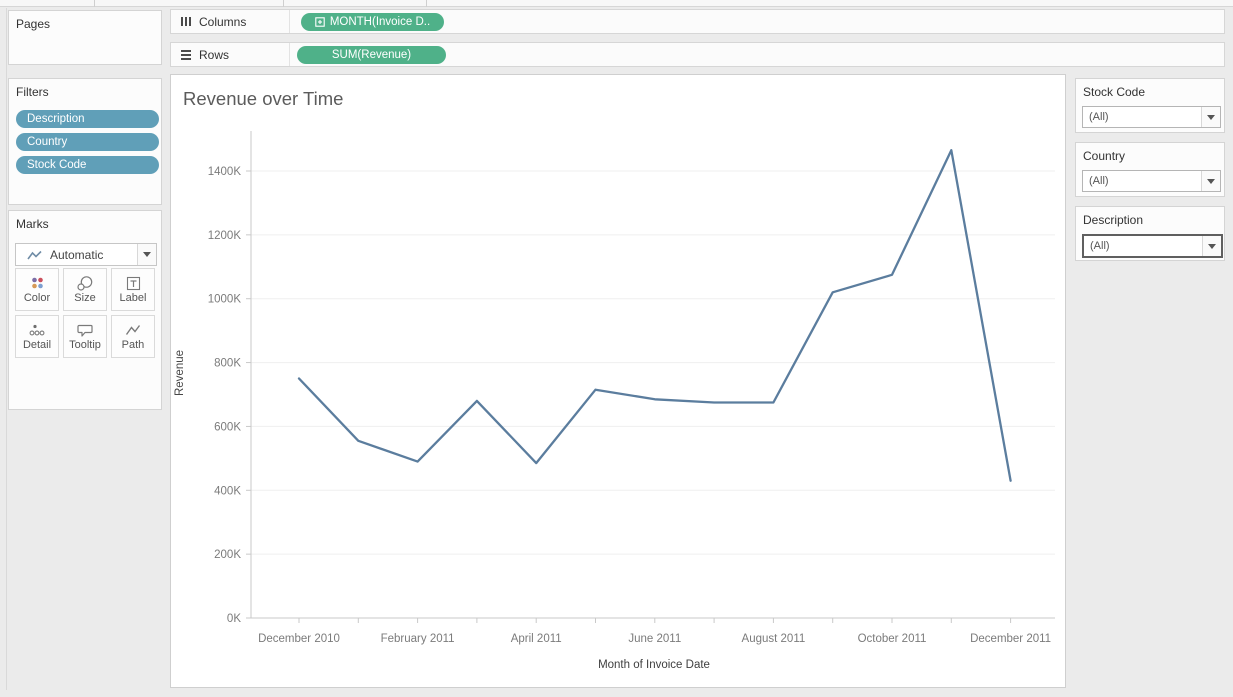  What do you see at coordinates (225, 172) in the screenshot?
I see `svg-text: 1400K` at bounding box center [225, 172].